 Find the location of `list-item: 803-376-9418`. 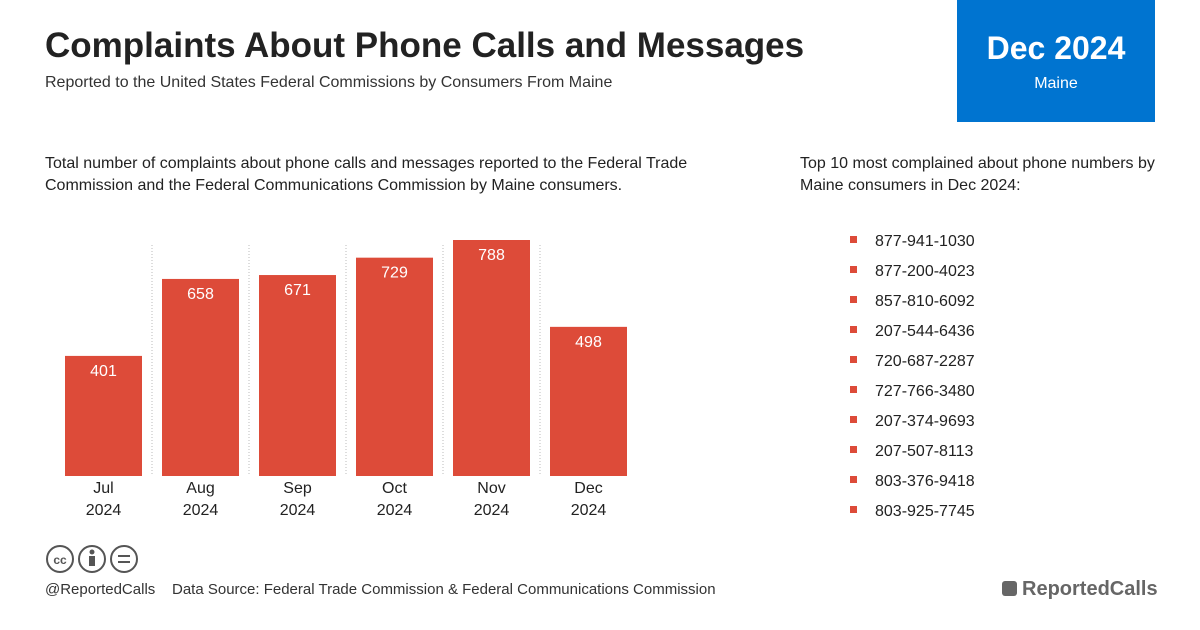

list-item: 803-376-9418 is located at coordinates (912, 482).